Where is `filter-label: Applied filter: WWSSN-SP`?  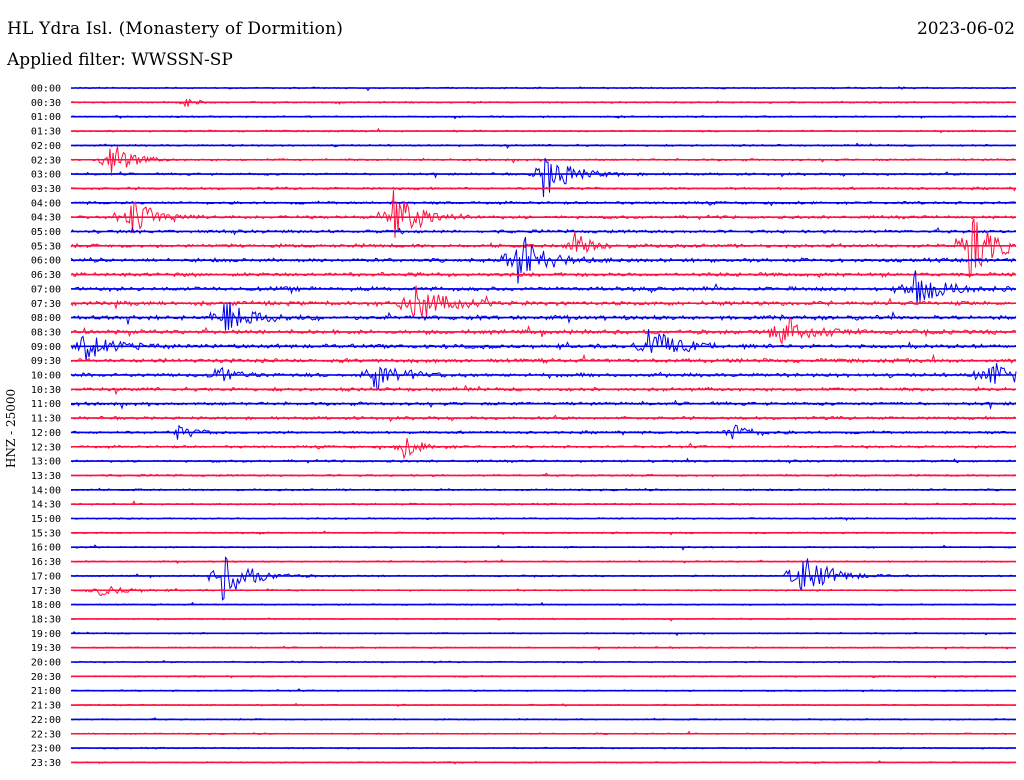 filter-label: Applied filter: WWSSN-SP is located at coordinates (120, 60).